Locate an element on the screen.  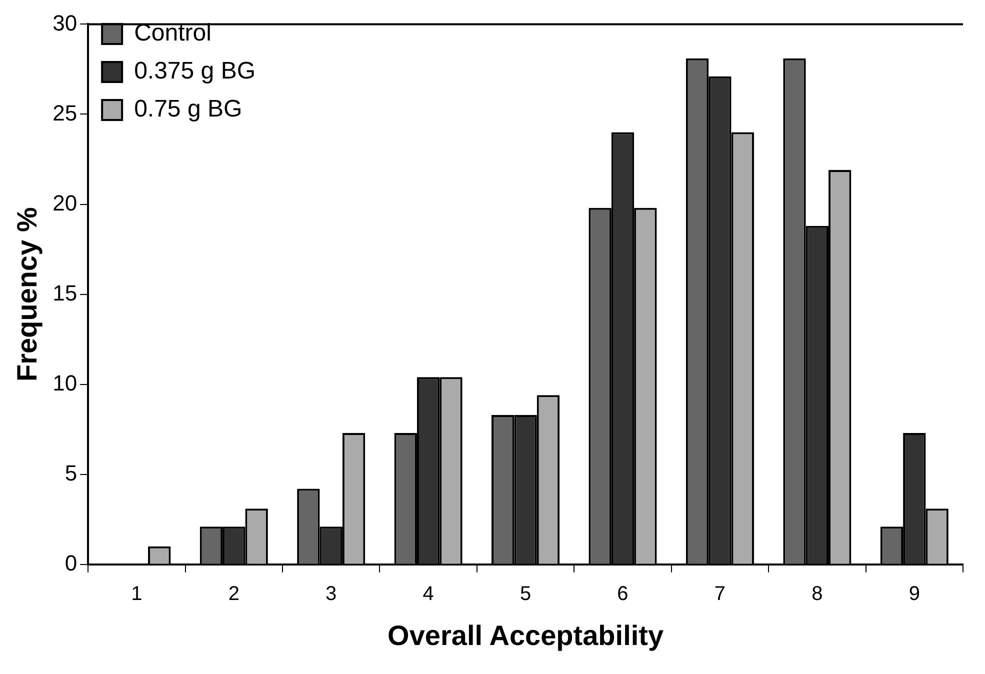
y-tick-label: 0 is located at coordinates (71, 563).